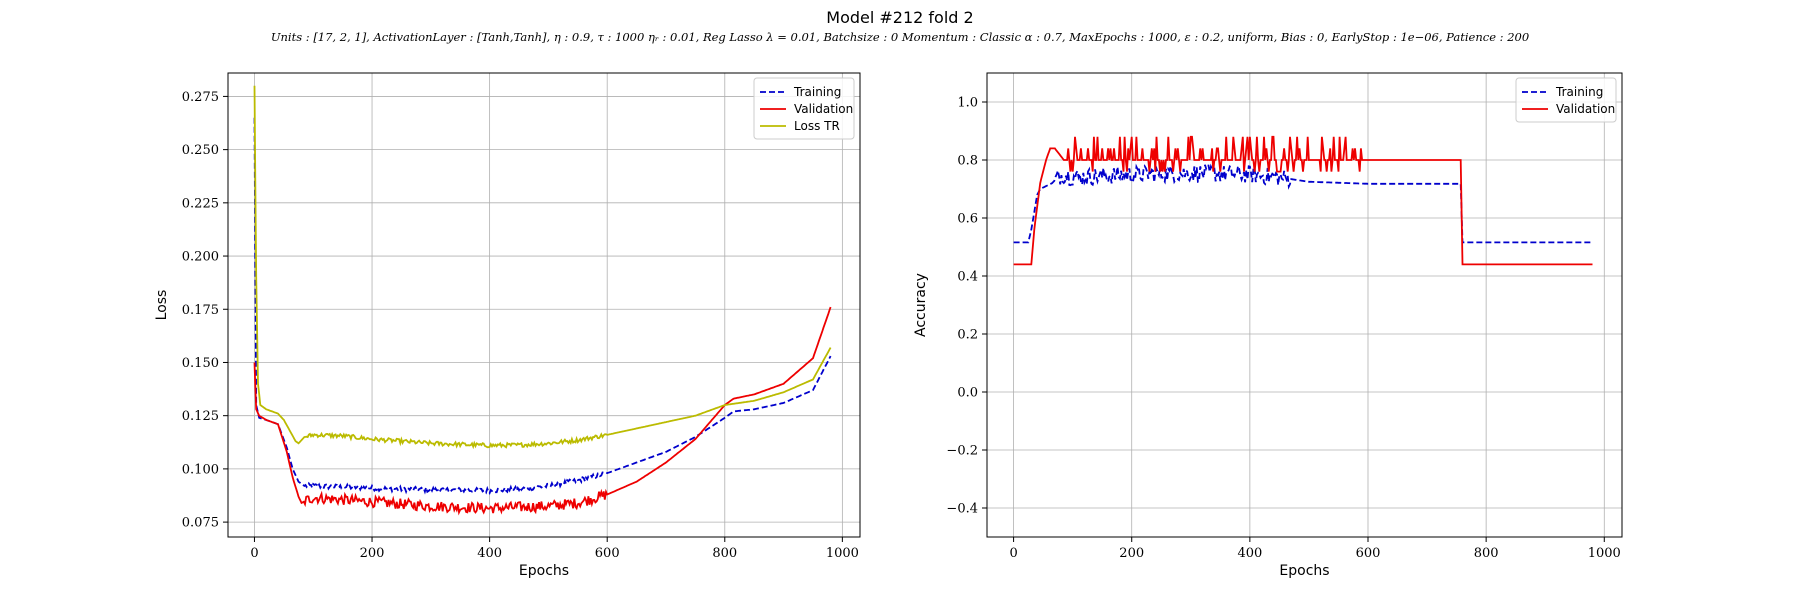 The width and height of the screenshot is (1800, 600). What do you see at coordinates (967, 219) in the screenshot?
I see `y-tick-label: 0.6` at bounding box center [967, 219].